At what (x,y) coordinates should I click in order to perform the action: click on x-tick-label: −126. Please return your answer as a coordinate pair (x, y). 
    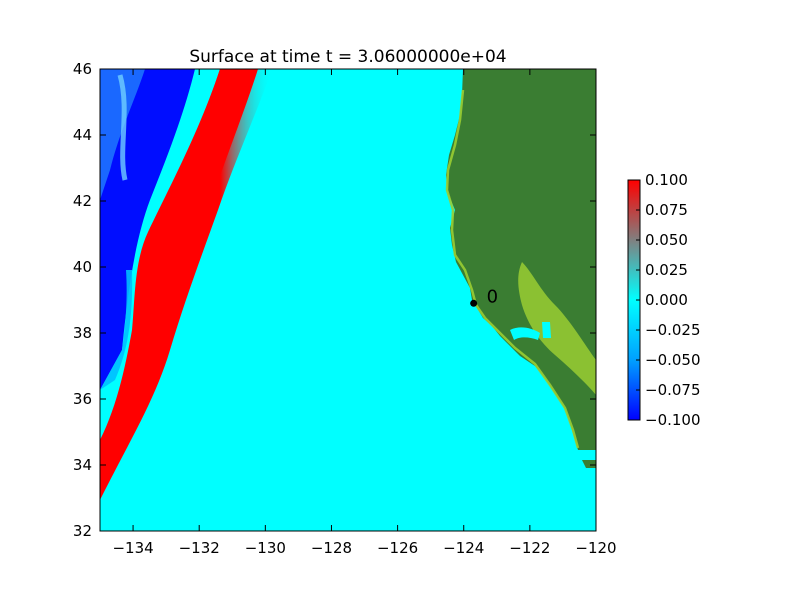
    Looking at the image, I should click on (397, 548).